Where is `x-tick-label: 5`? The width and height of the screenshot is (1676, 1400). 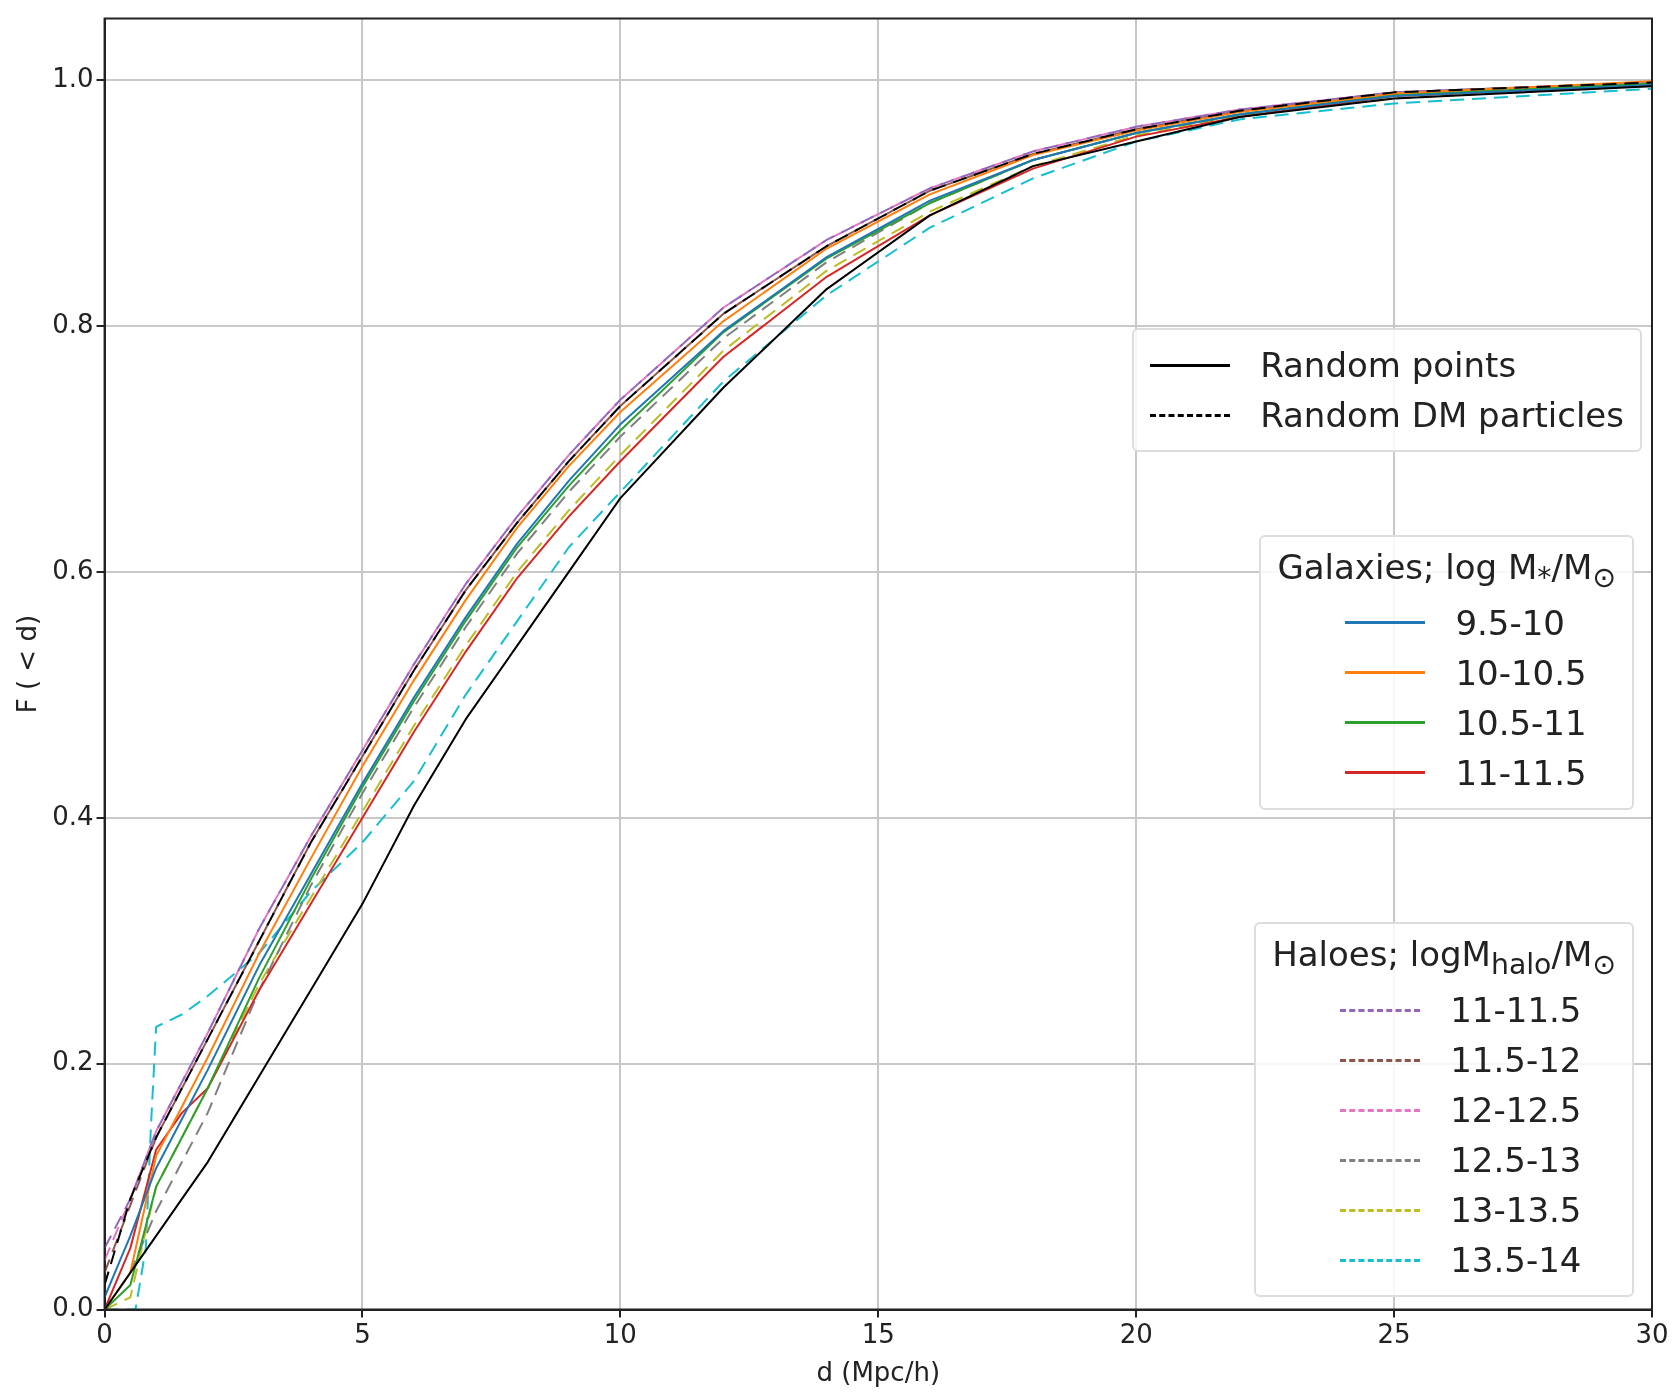
x-tick-label: 5 is located at coordinates (362, 1333).